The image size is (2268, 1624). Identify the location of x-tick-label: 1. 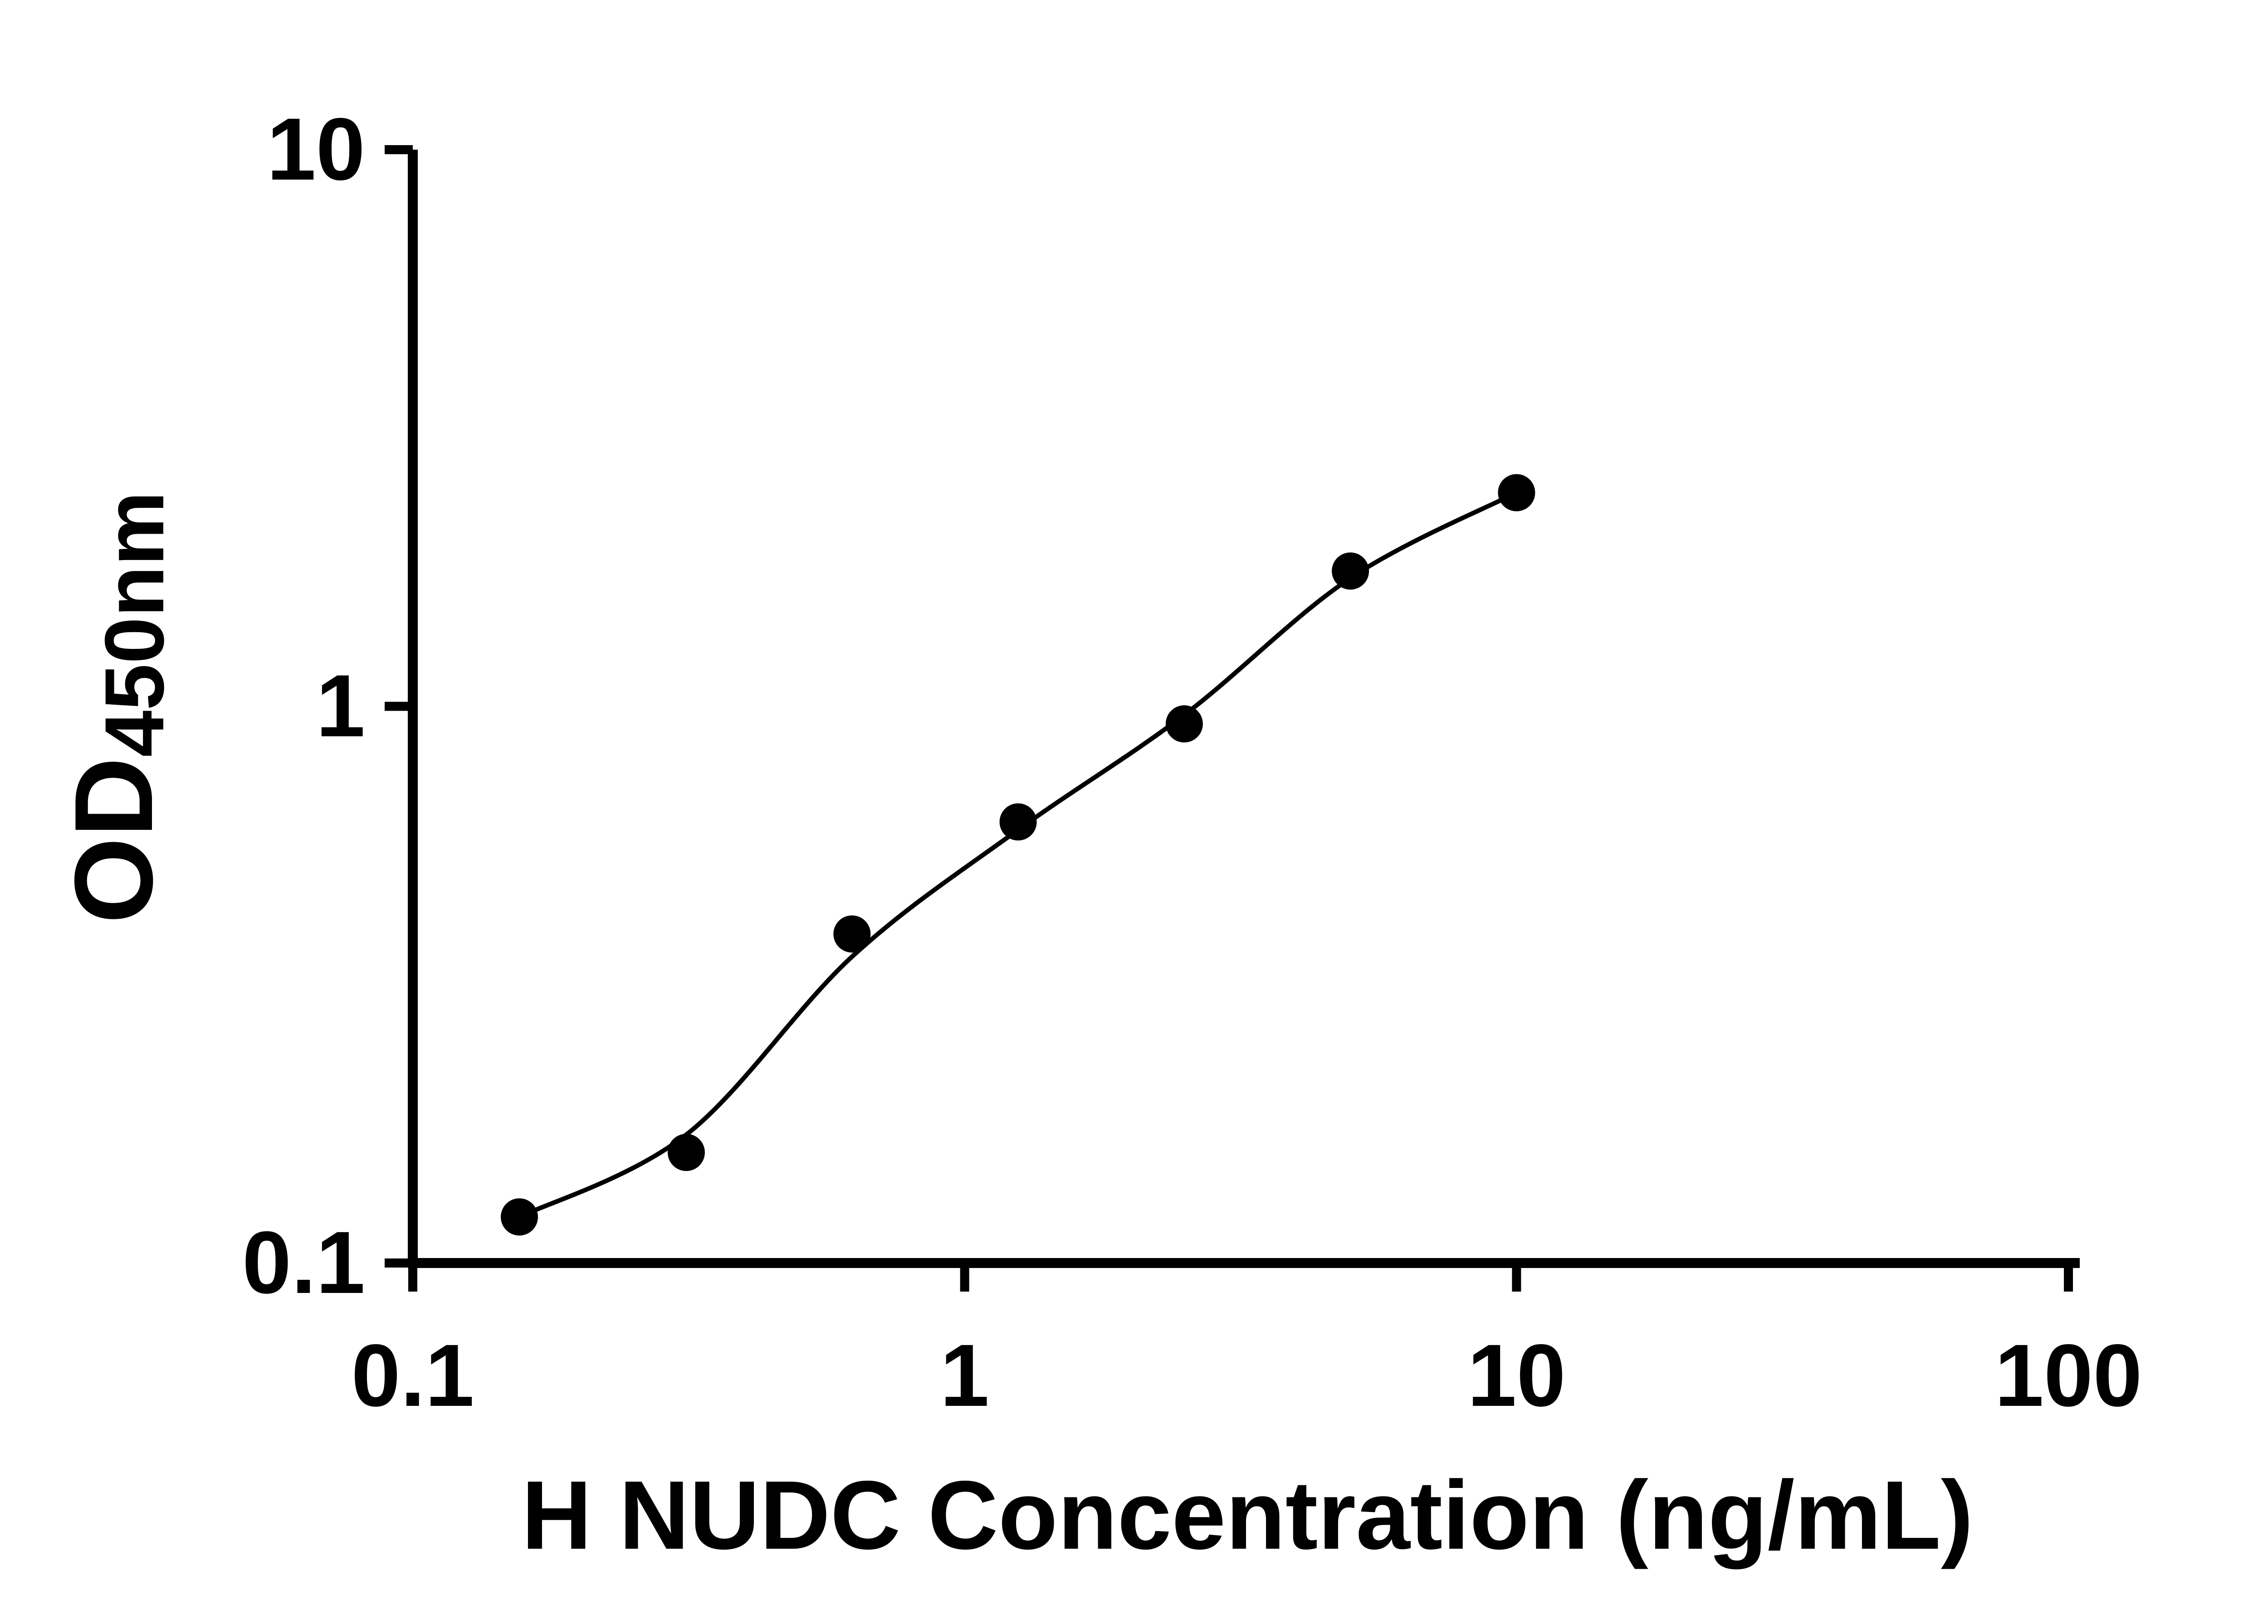
(965, 1375).